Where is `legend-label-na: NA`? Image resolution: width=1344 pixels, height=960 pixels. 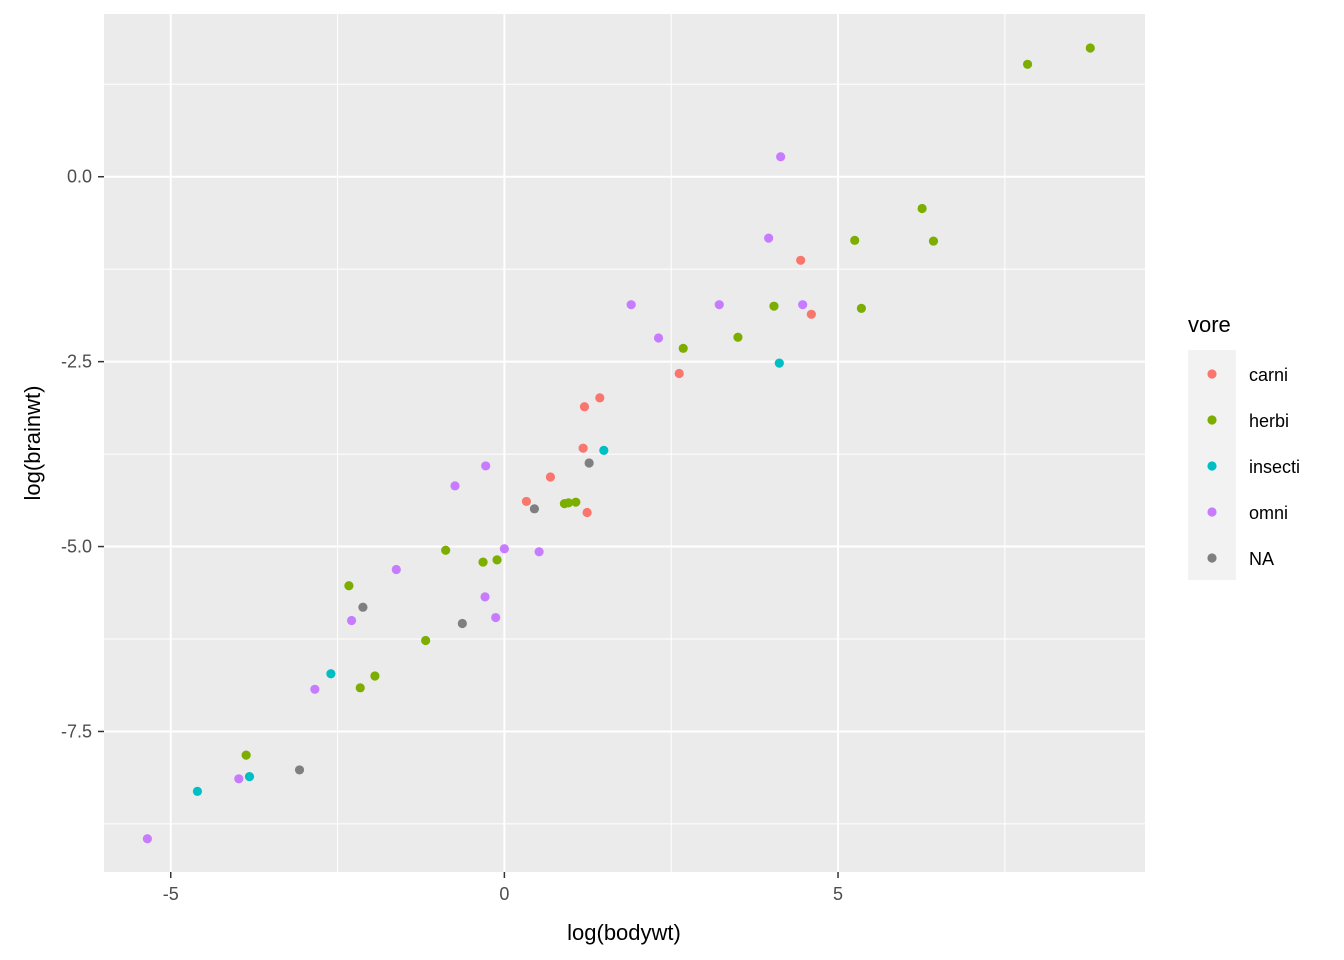 legend-label-na: NA is located at coordinates (1261, 559).